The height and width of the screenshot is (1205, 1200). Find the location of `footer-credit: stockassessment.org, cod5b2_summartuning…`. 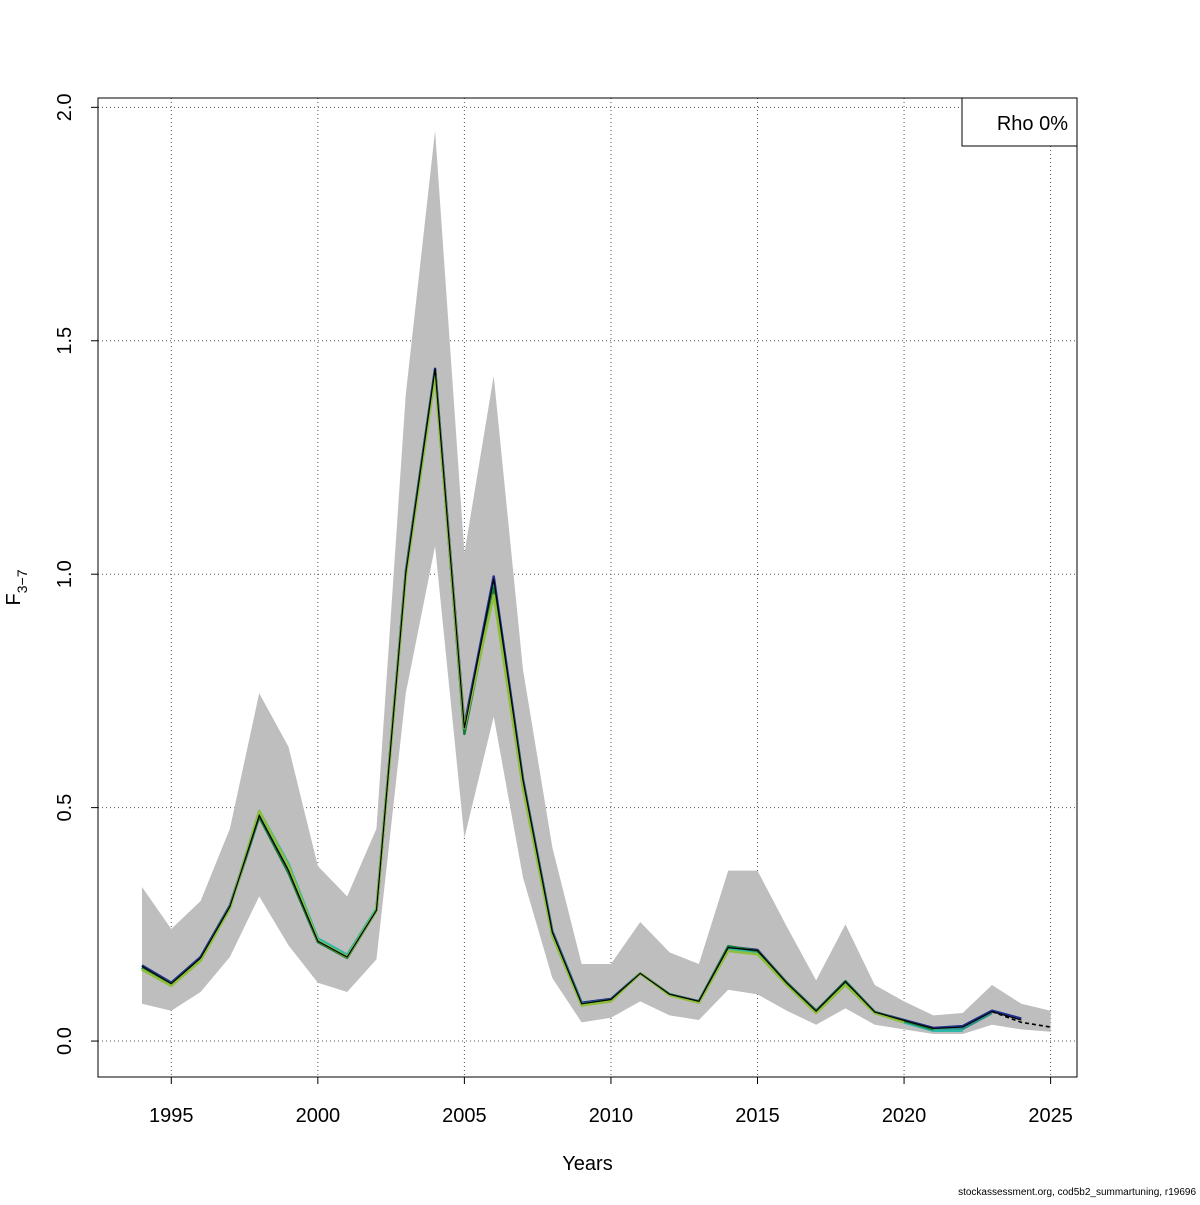

footer-credit: stockassessment.org, cod5b2_summartuning… is located at coordinates (1077, 1192).